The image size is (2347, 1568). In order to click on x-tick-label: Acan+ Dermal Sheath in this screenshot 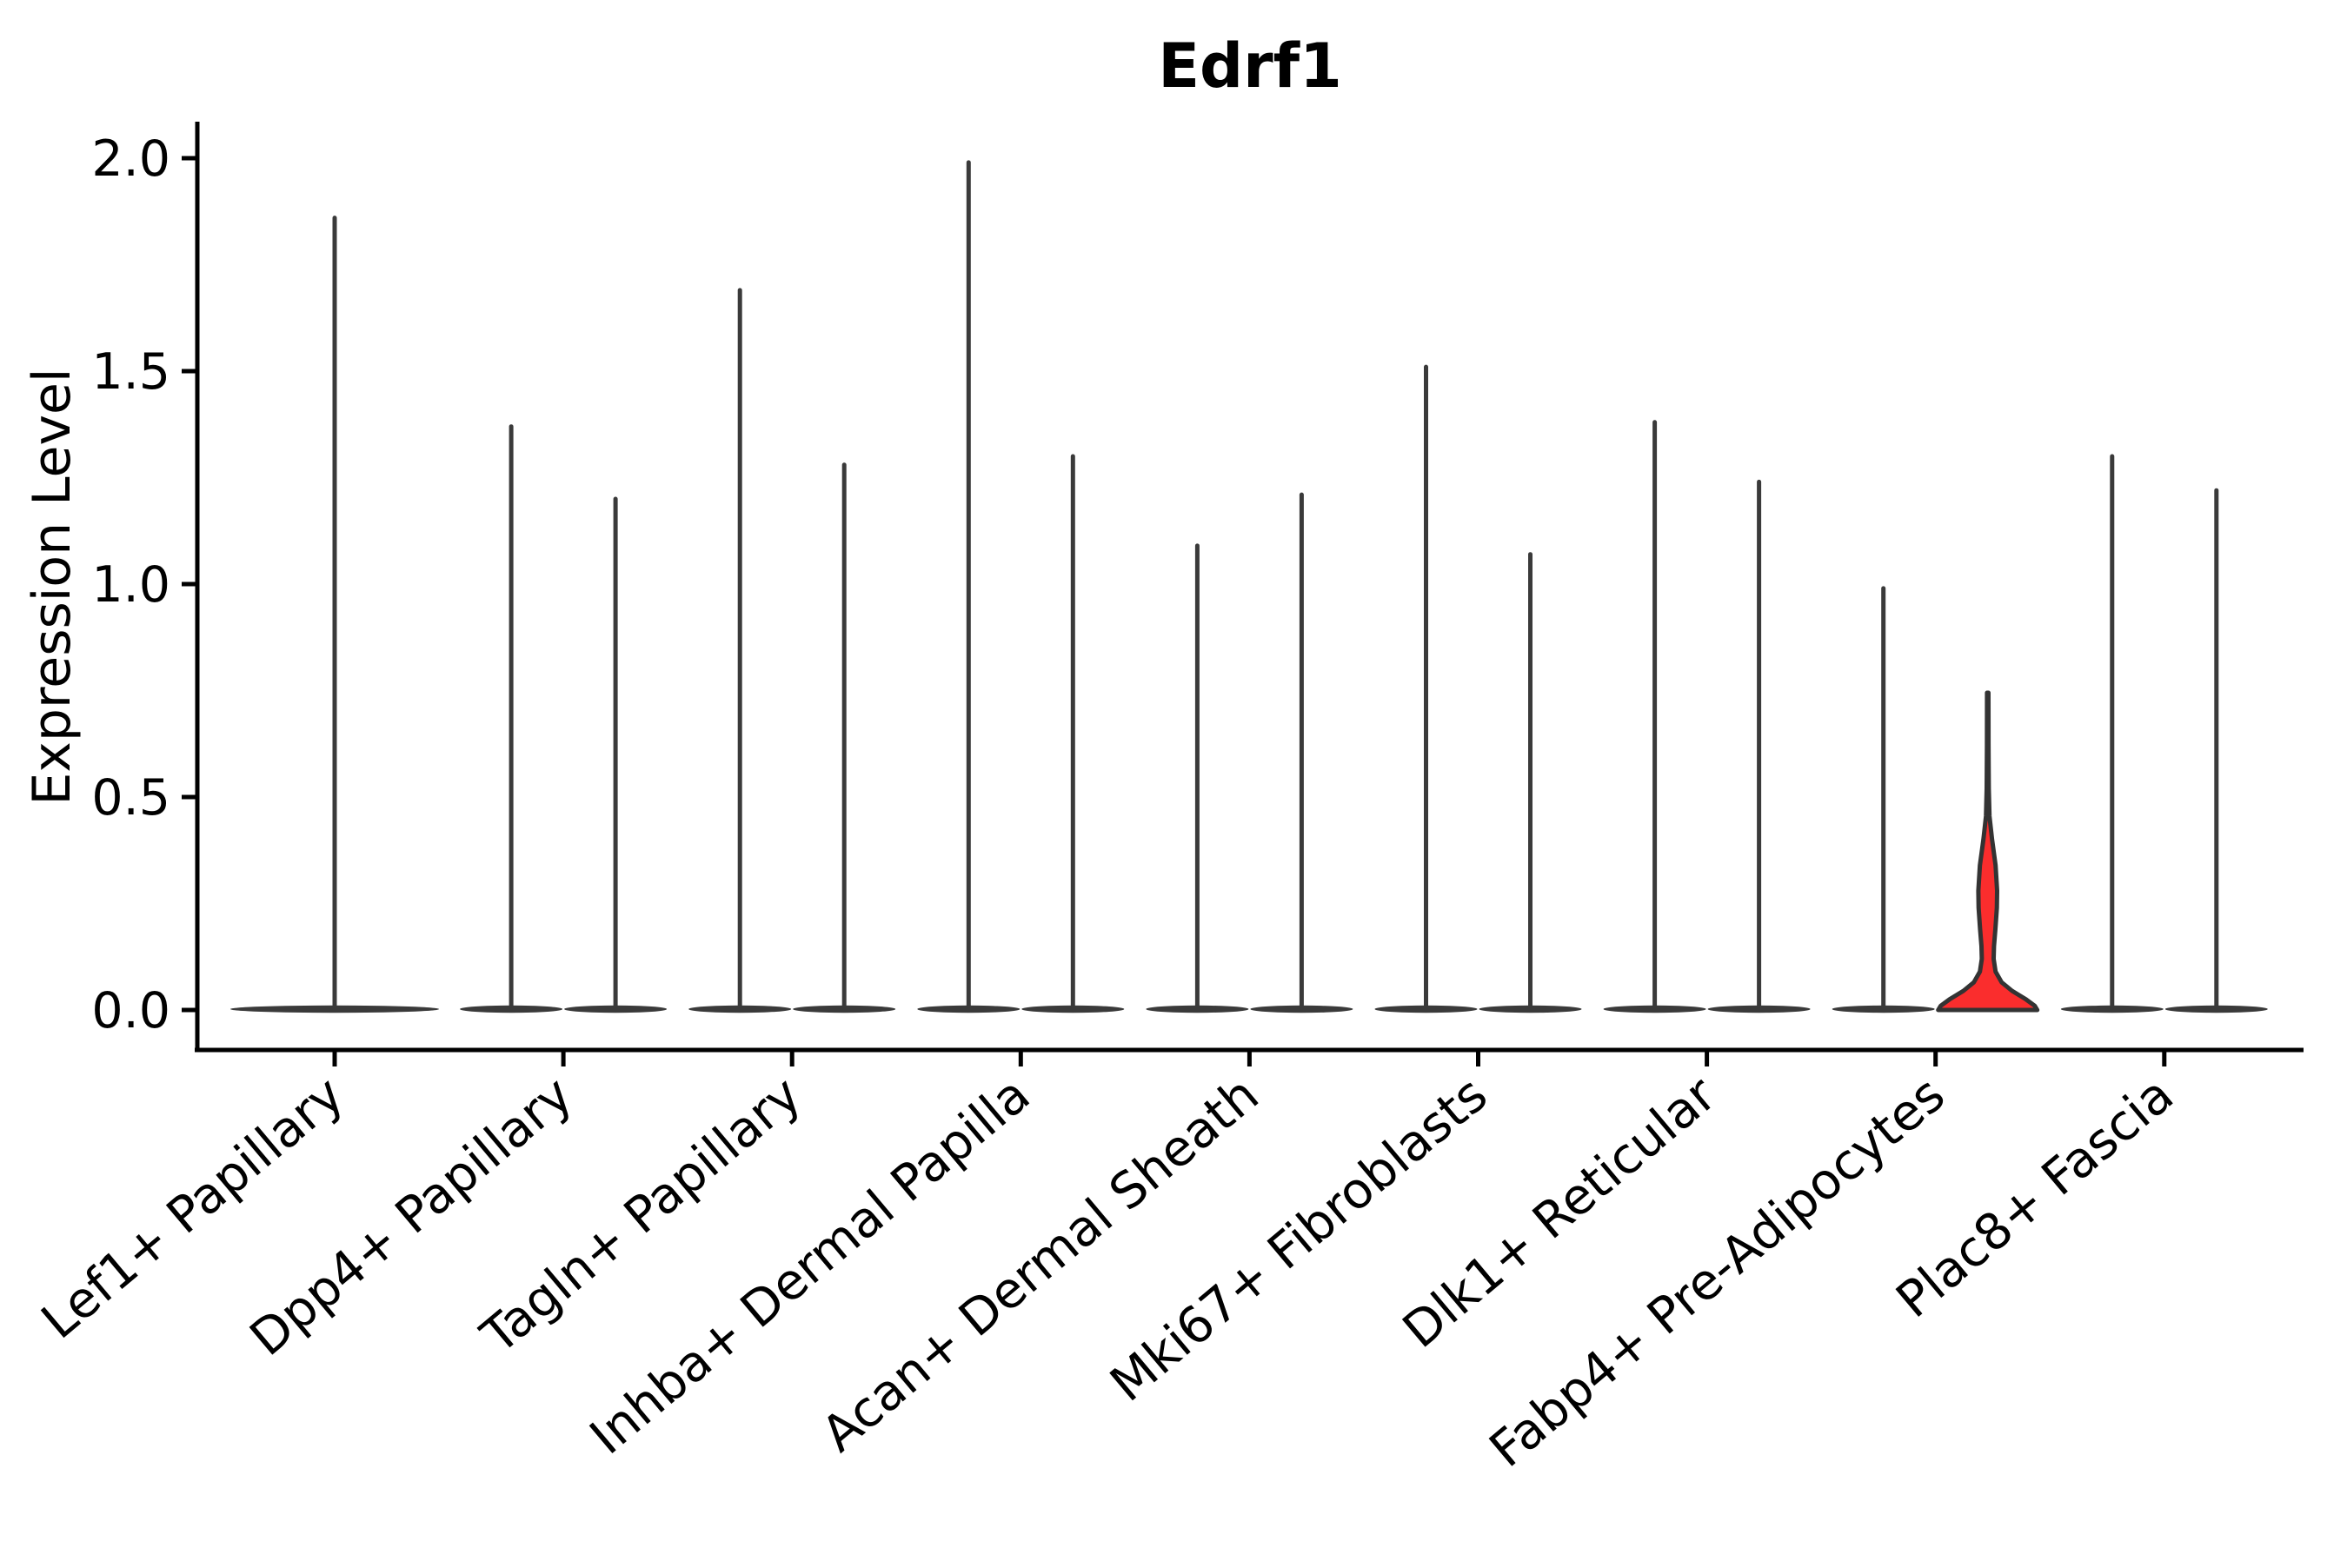, I will do `click(1040, 1264)`.